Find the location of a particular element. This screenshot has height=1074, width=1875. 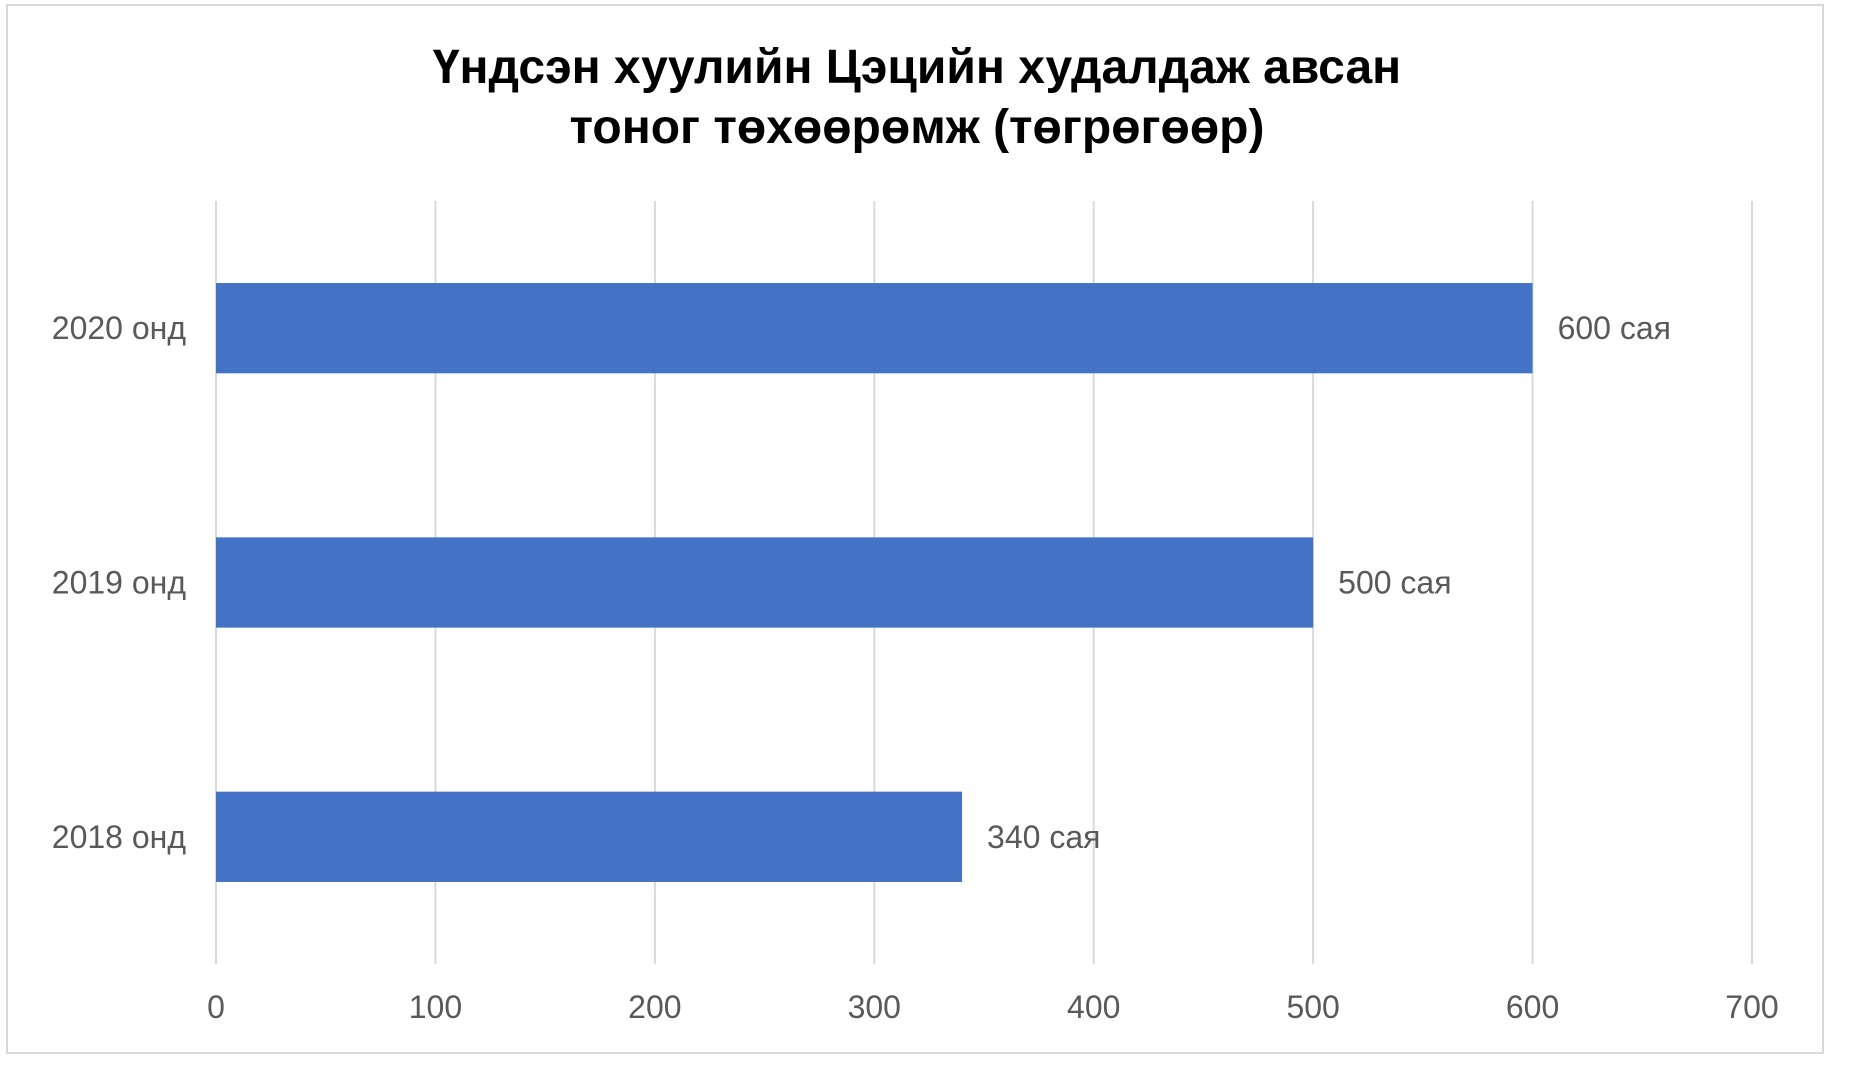

x-tick-label: 600 is located at coordinates (1532, 1007).